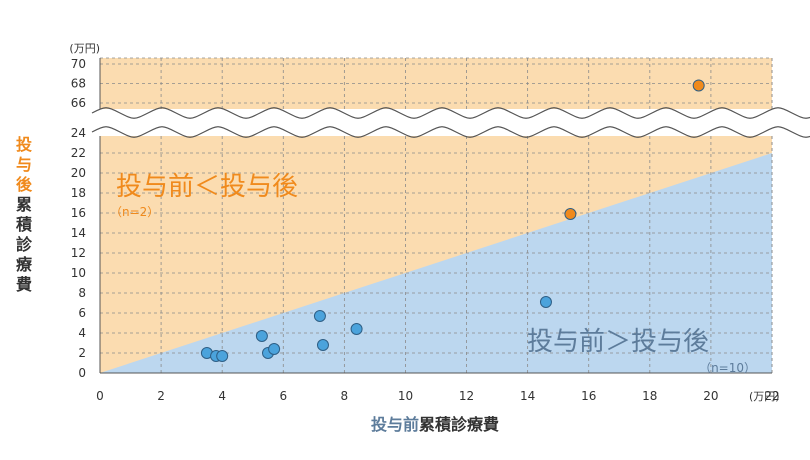 The image size is (810, 460). I want to click on x-tick-label: 20, so click(710, 396).